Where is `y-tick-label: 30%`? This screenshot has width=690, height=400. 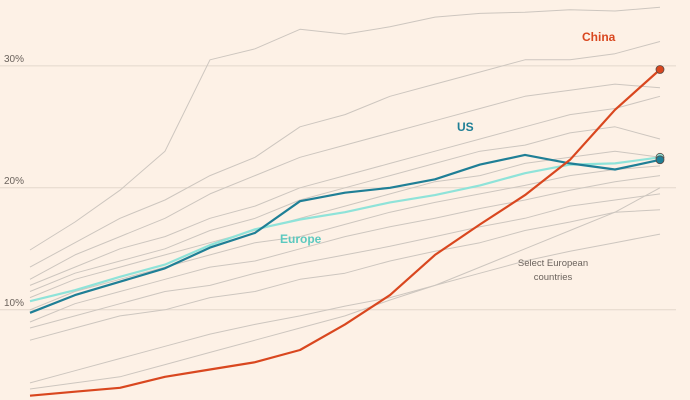
y-tick-label: 30% is located at coordinates (14, 59).